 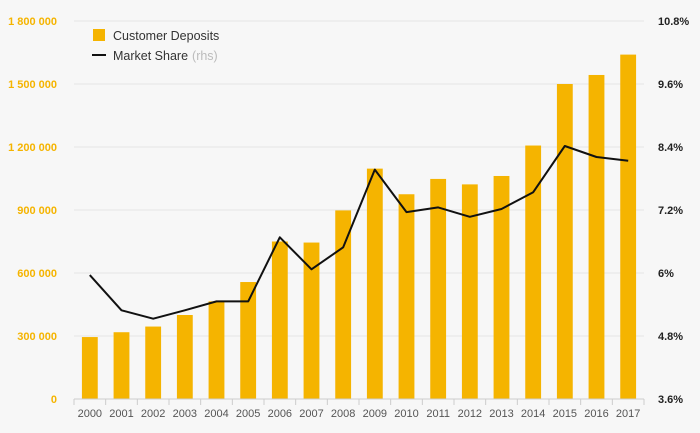 What do you see at coordinates (670, 148) in the screenshot?
I see `y-right-tick-label: 8.4%` at bounding box center [670, 148].